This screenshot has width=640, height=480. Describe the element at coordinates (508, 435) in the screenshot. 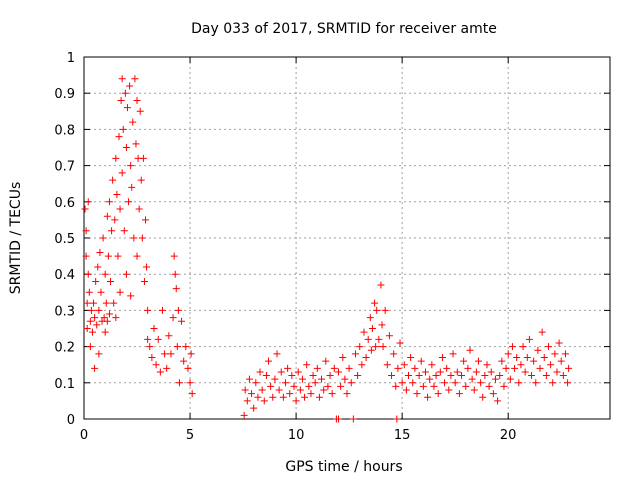

I see `x-tick-label: 20` at that location.